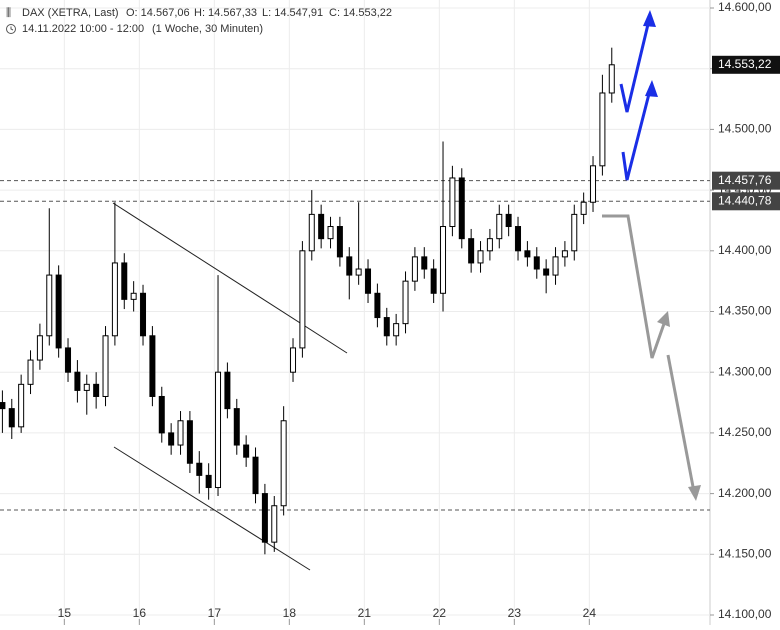  I want to click on y-tick-label: 14.600,00, so click(745, 7).